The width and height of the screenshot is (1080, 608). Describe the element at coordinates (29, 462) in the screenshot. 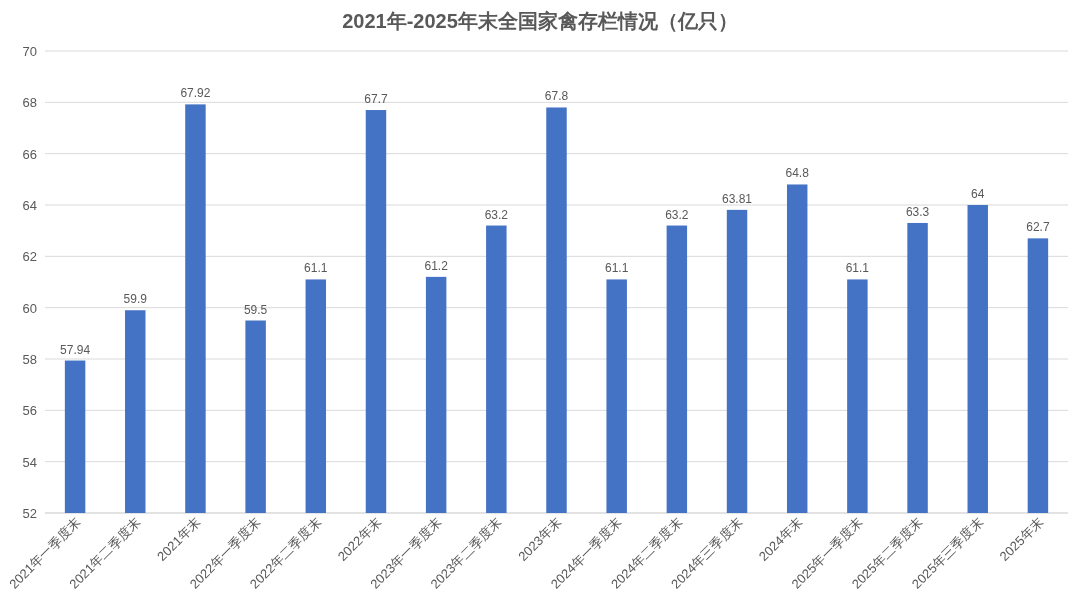

I see `y-tick-label: 54` at that location.